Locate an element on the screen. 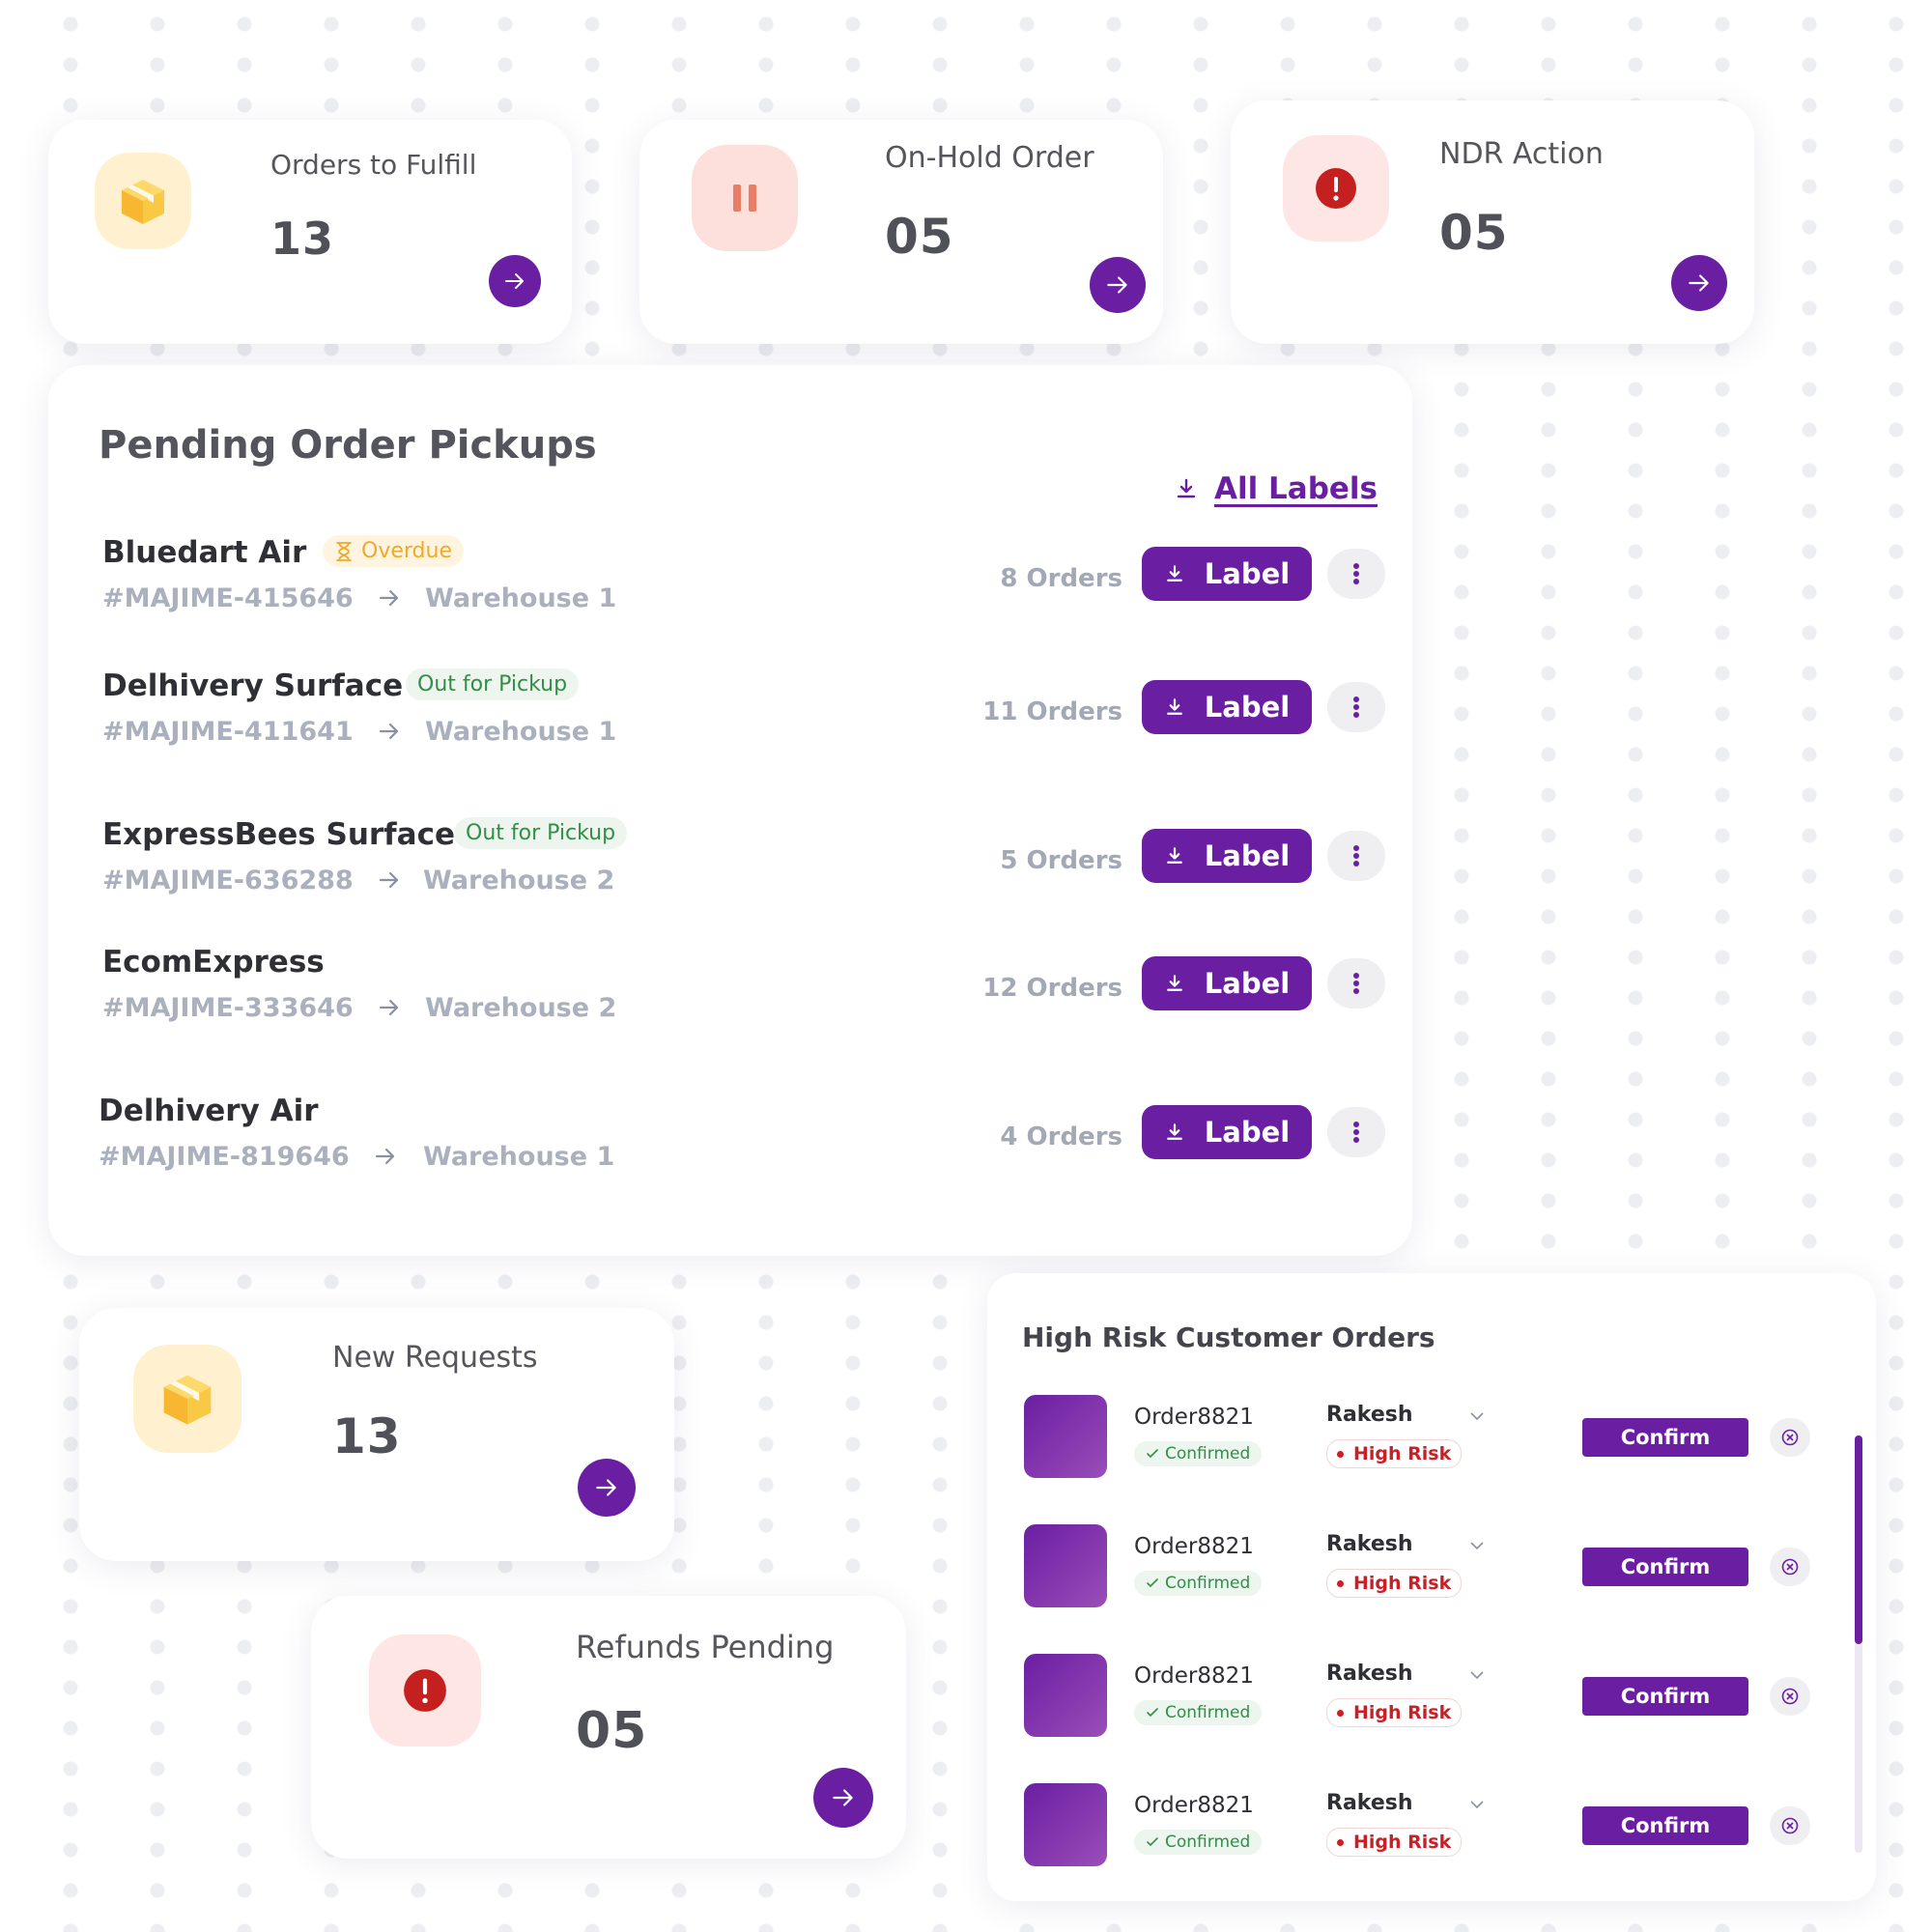 Image resolution: width=1932 pixels, height=1932 pixels. courier-name: EcomExpress is located at coordinates (213, 962).